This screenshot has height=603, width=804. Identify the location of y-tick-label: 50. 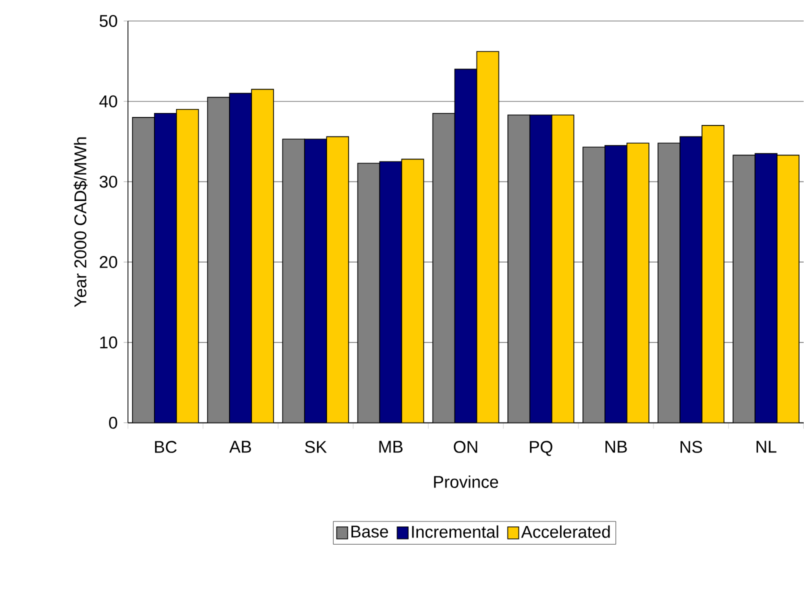
(109, 21).